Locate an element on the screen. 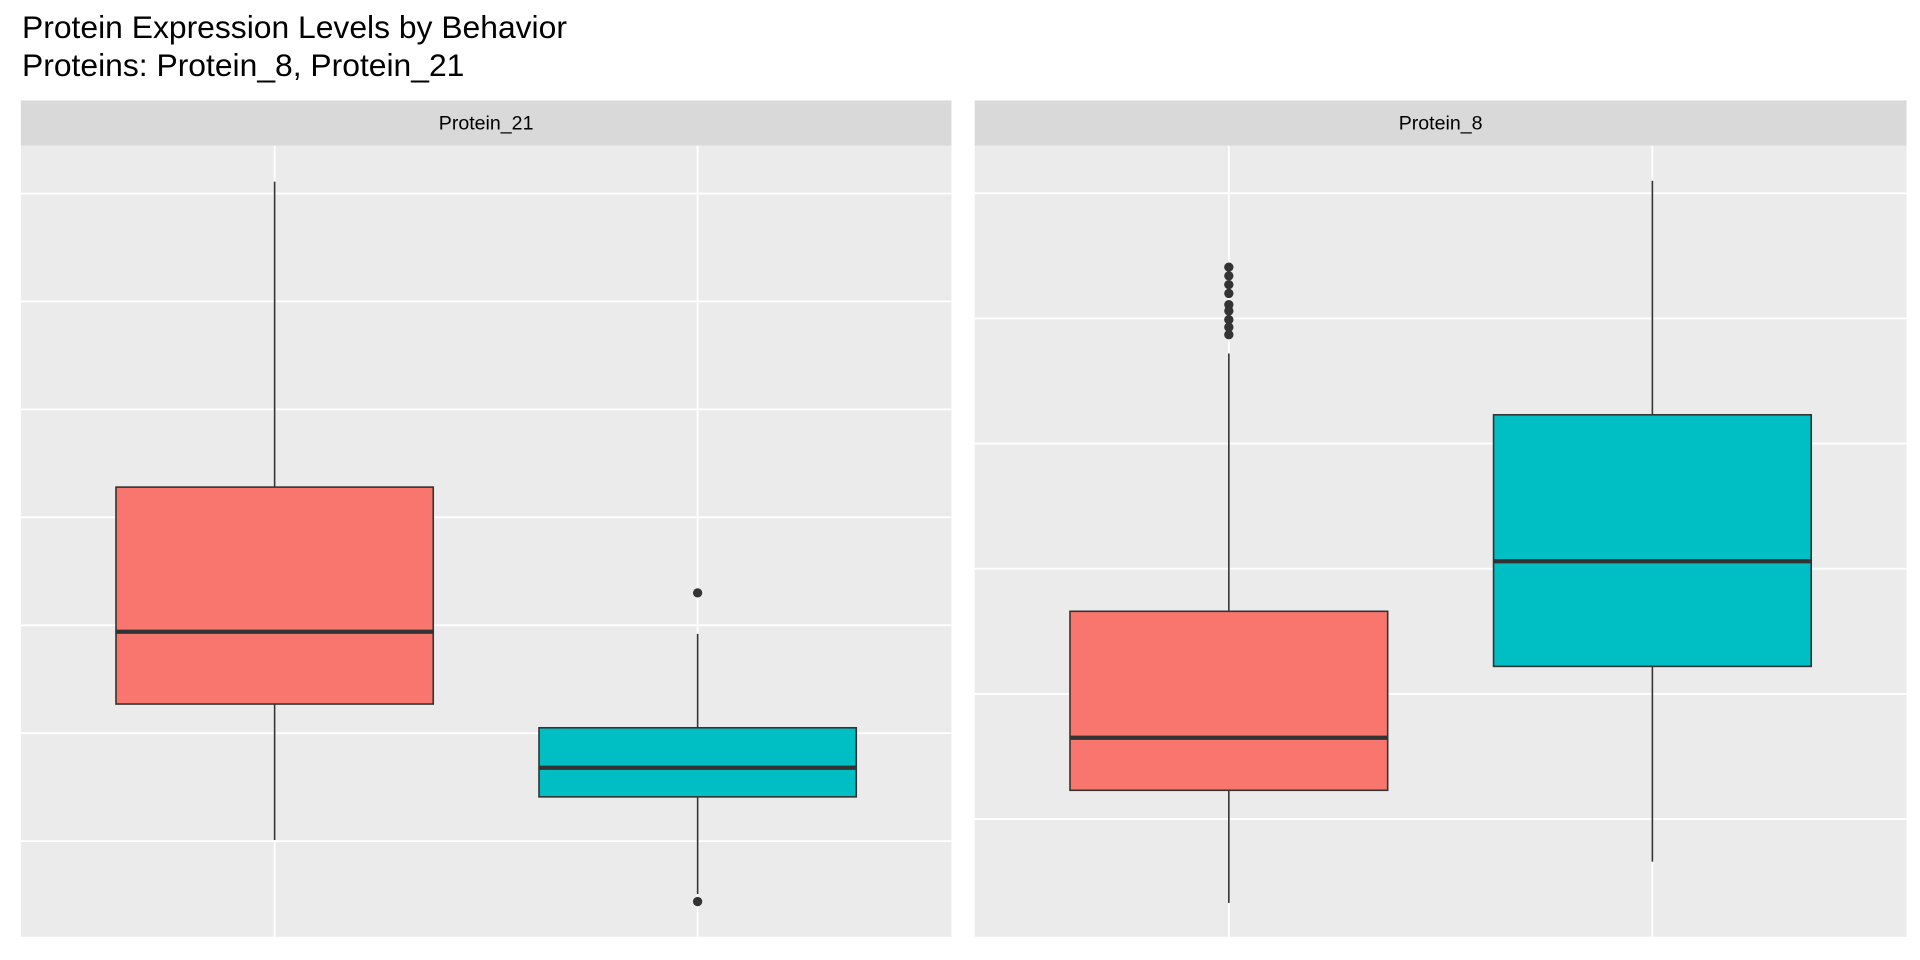  chart-title: Protein Expression Levels by Behavior is located at coordinates (294, 27).